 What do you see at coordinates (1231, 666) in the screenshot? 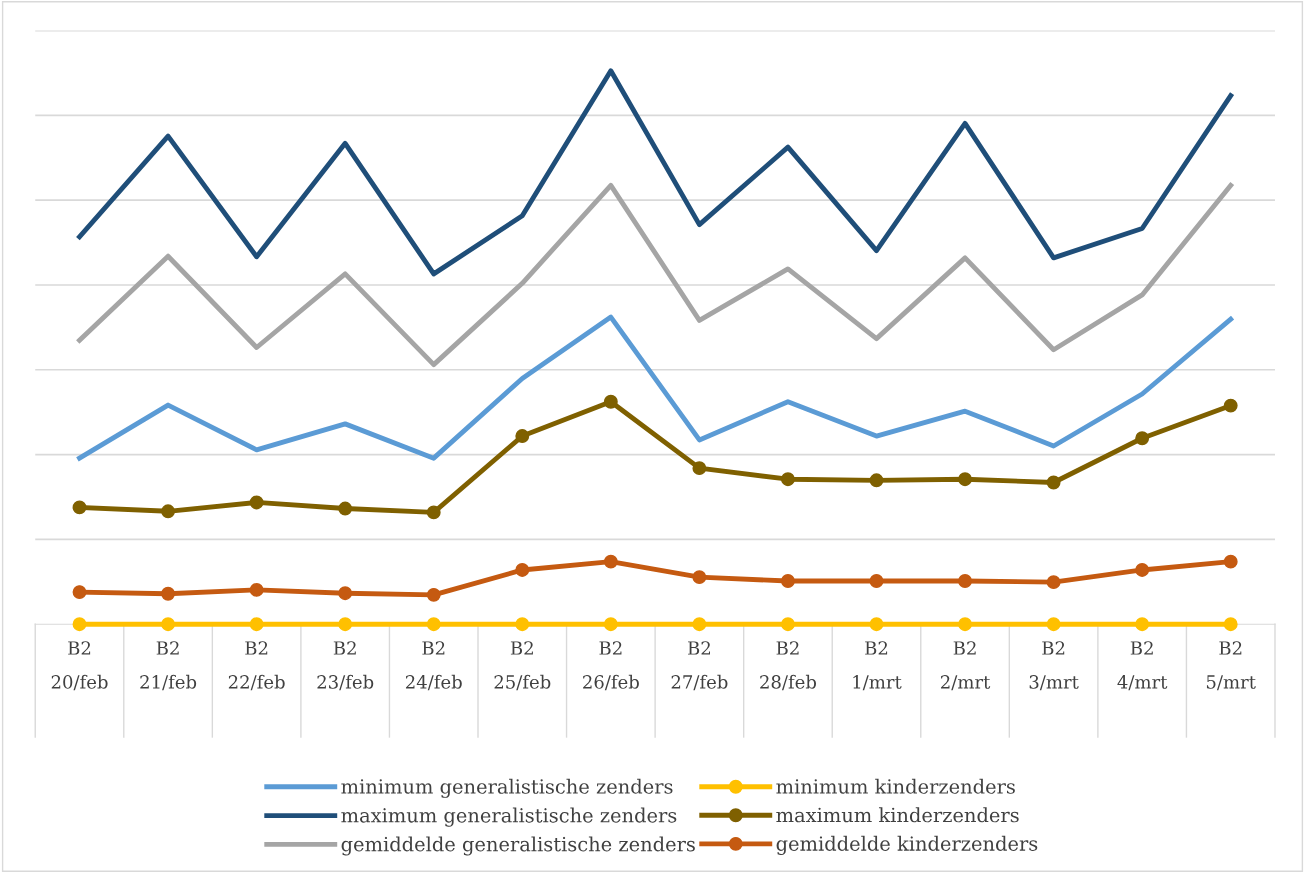
I see `x-tick-label: B2 5/mrt` at bounding box center [1231, 666].